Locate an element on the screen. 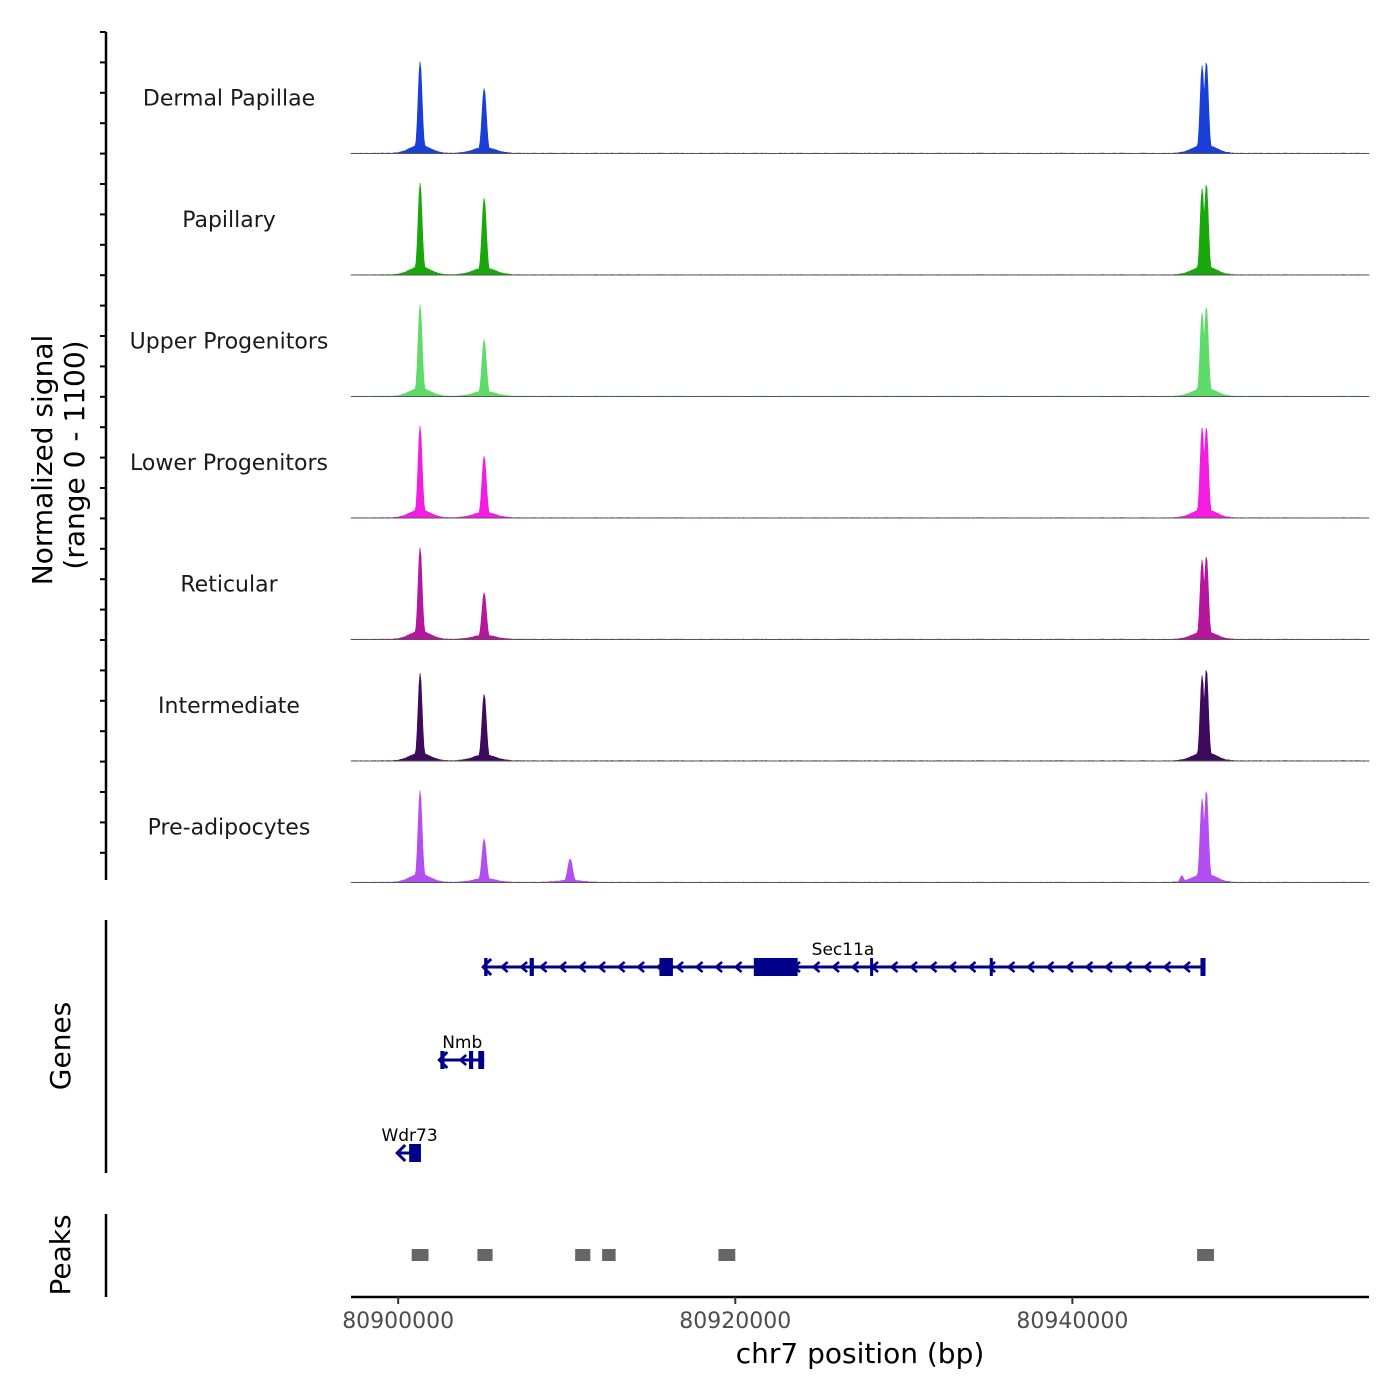 This screenshot has height=1400, width=1400. track-label: Intermediate is located at coordinates (229, 706).